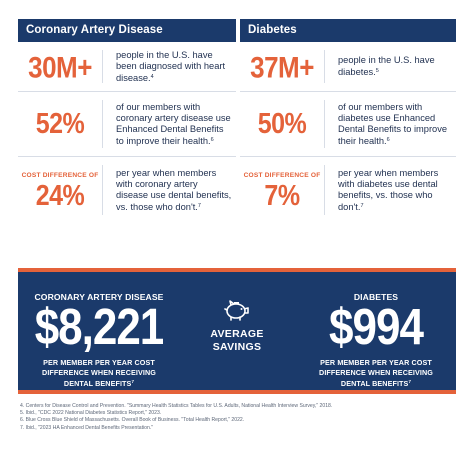 The image size is (474, 474). What do you see at coordinates (237, 326) in the screenshot?
I see `average-savings: AVERAGE SAVINGS` at bounding box center [237, 326].